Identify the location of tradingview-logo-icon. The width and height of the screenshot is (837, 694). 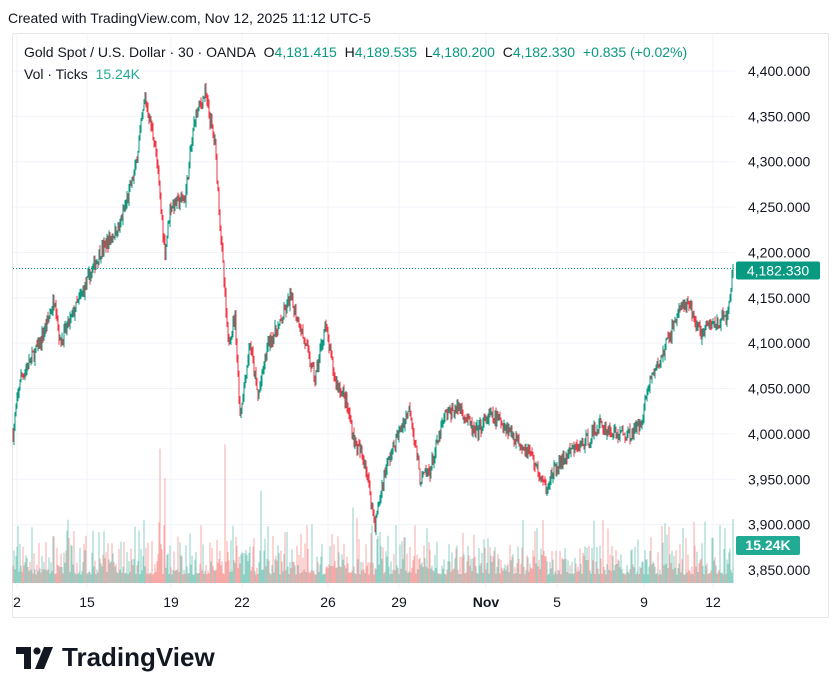
(34, 657).